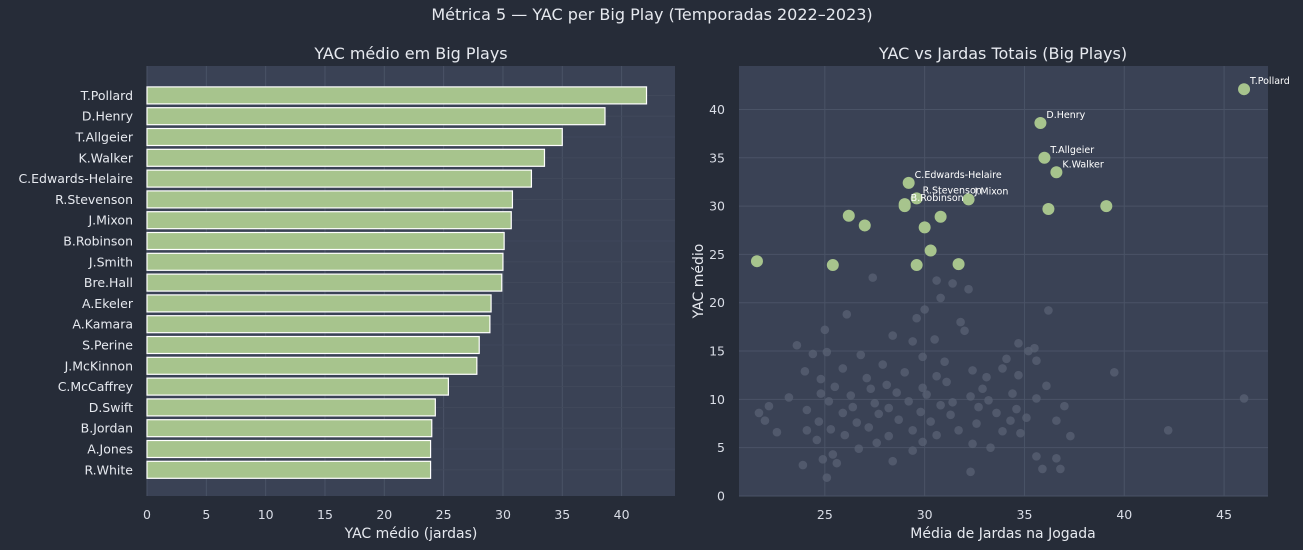 This screenshot has height=550, width=1303. I want to click on scatter-x-ticks: 25 30 35 40 45, so click(1024, 514).